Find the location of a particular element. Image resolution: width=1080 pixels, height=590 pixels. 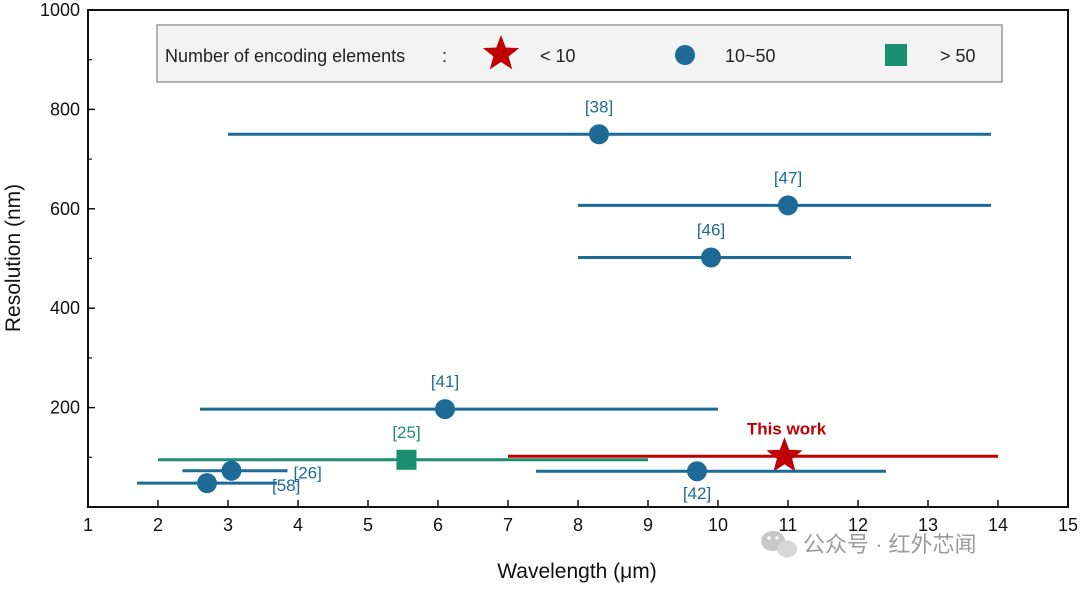

x-tick-label: 15 is located at coordinates (1068, 525).